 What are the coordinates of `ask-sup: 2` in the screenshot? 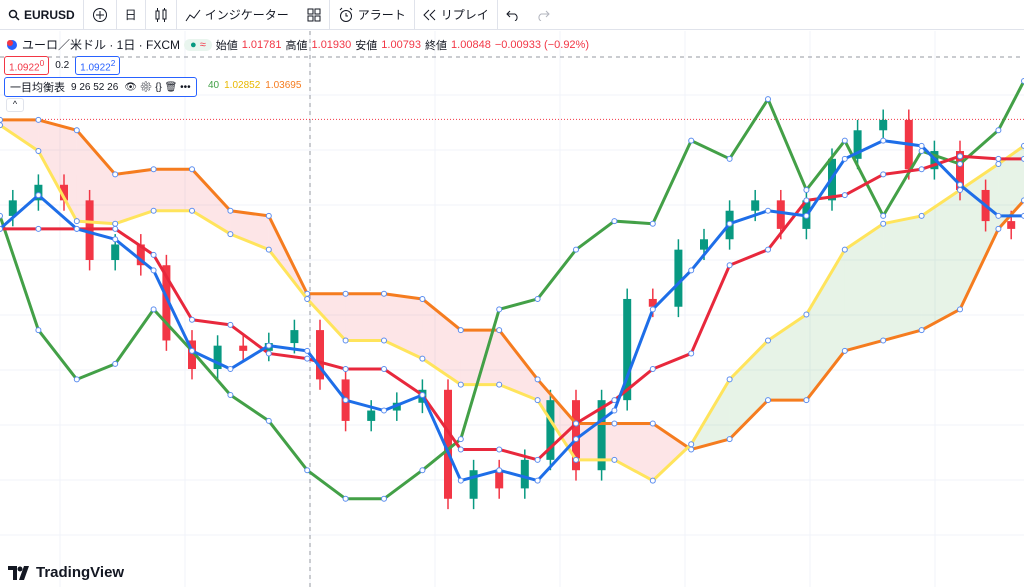 It's located at (113, 63).